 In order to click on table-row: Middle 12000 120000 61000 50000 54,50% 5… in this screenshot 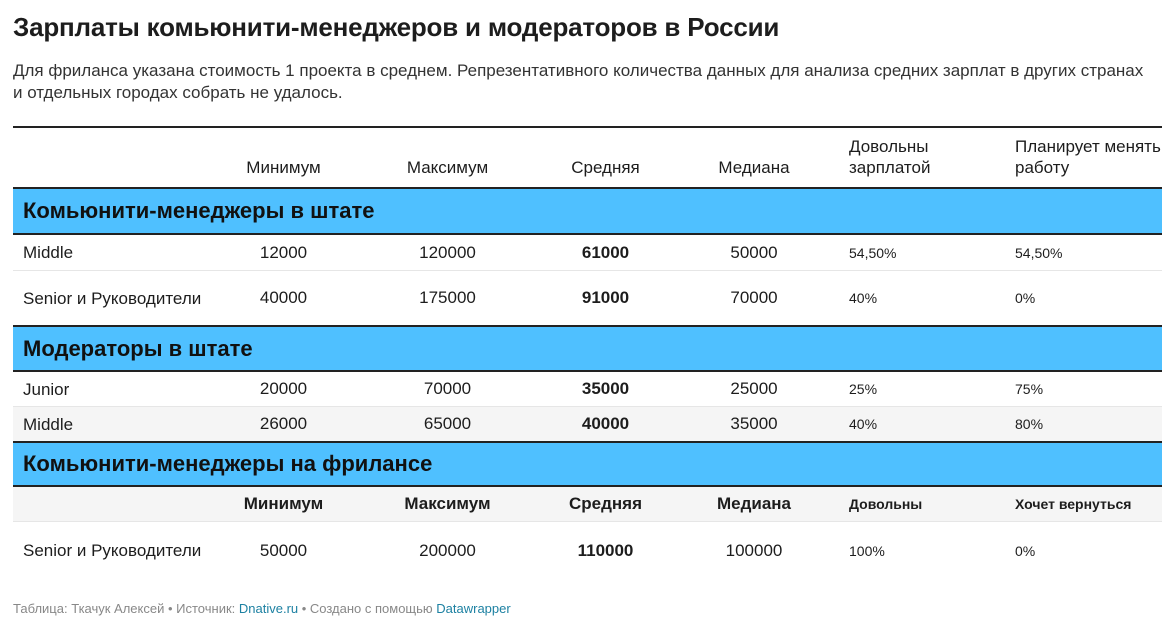, I will do `click(587, 253)`.